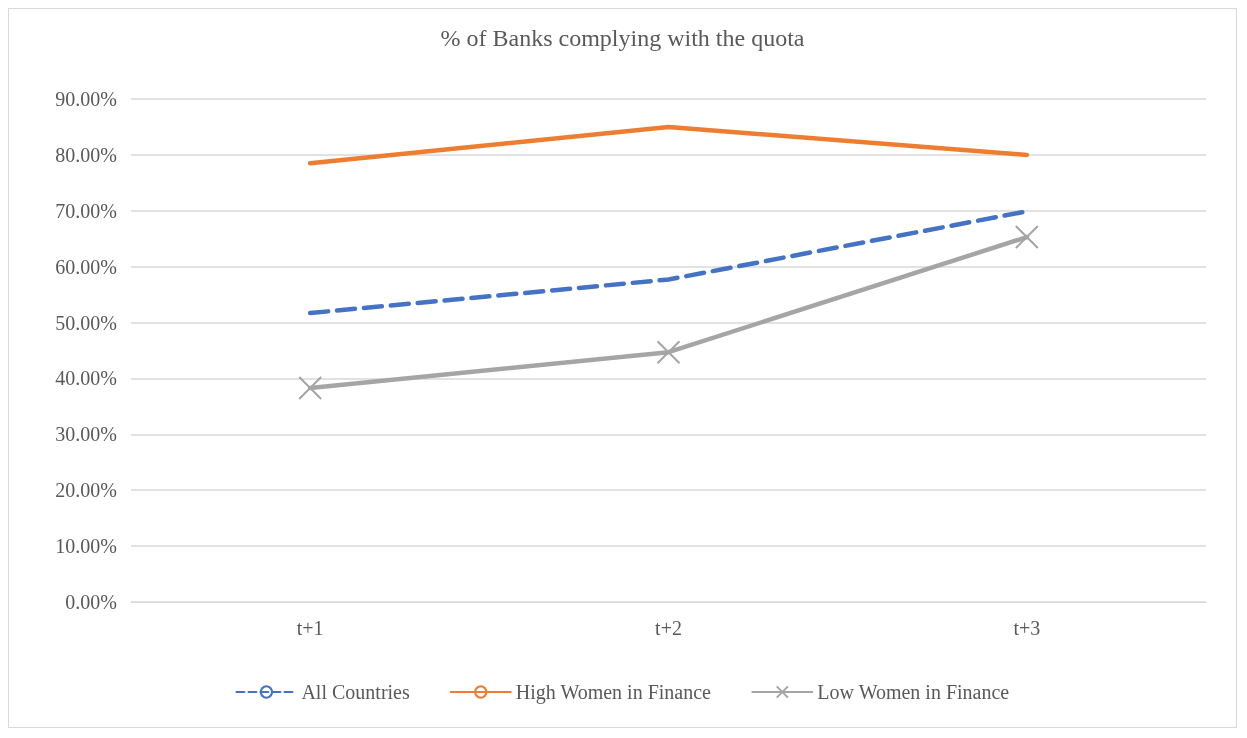 The image size is (1247, 738). I want to click on y-tick-label: 50.00%, so click(86, 322).